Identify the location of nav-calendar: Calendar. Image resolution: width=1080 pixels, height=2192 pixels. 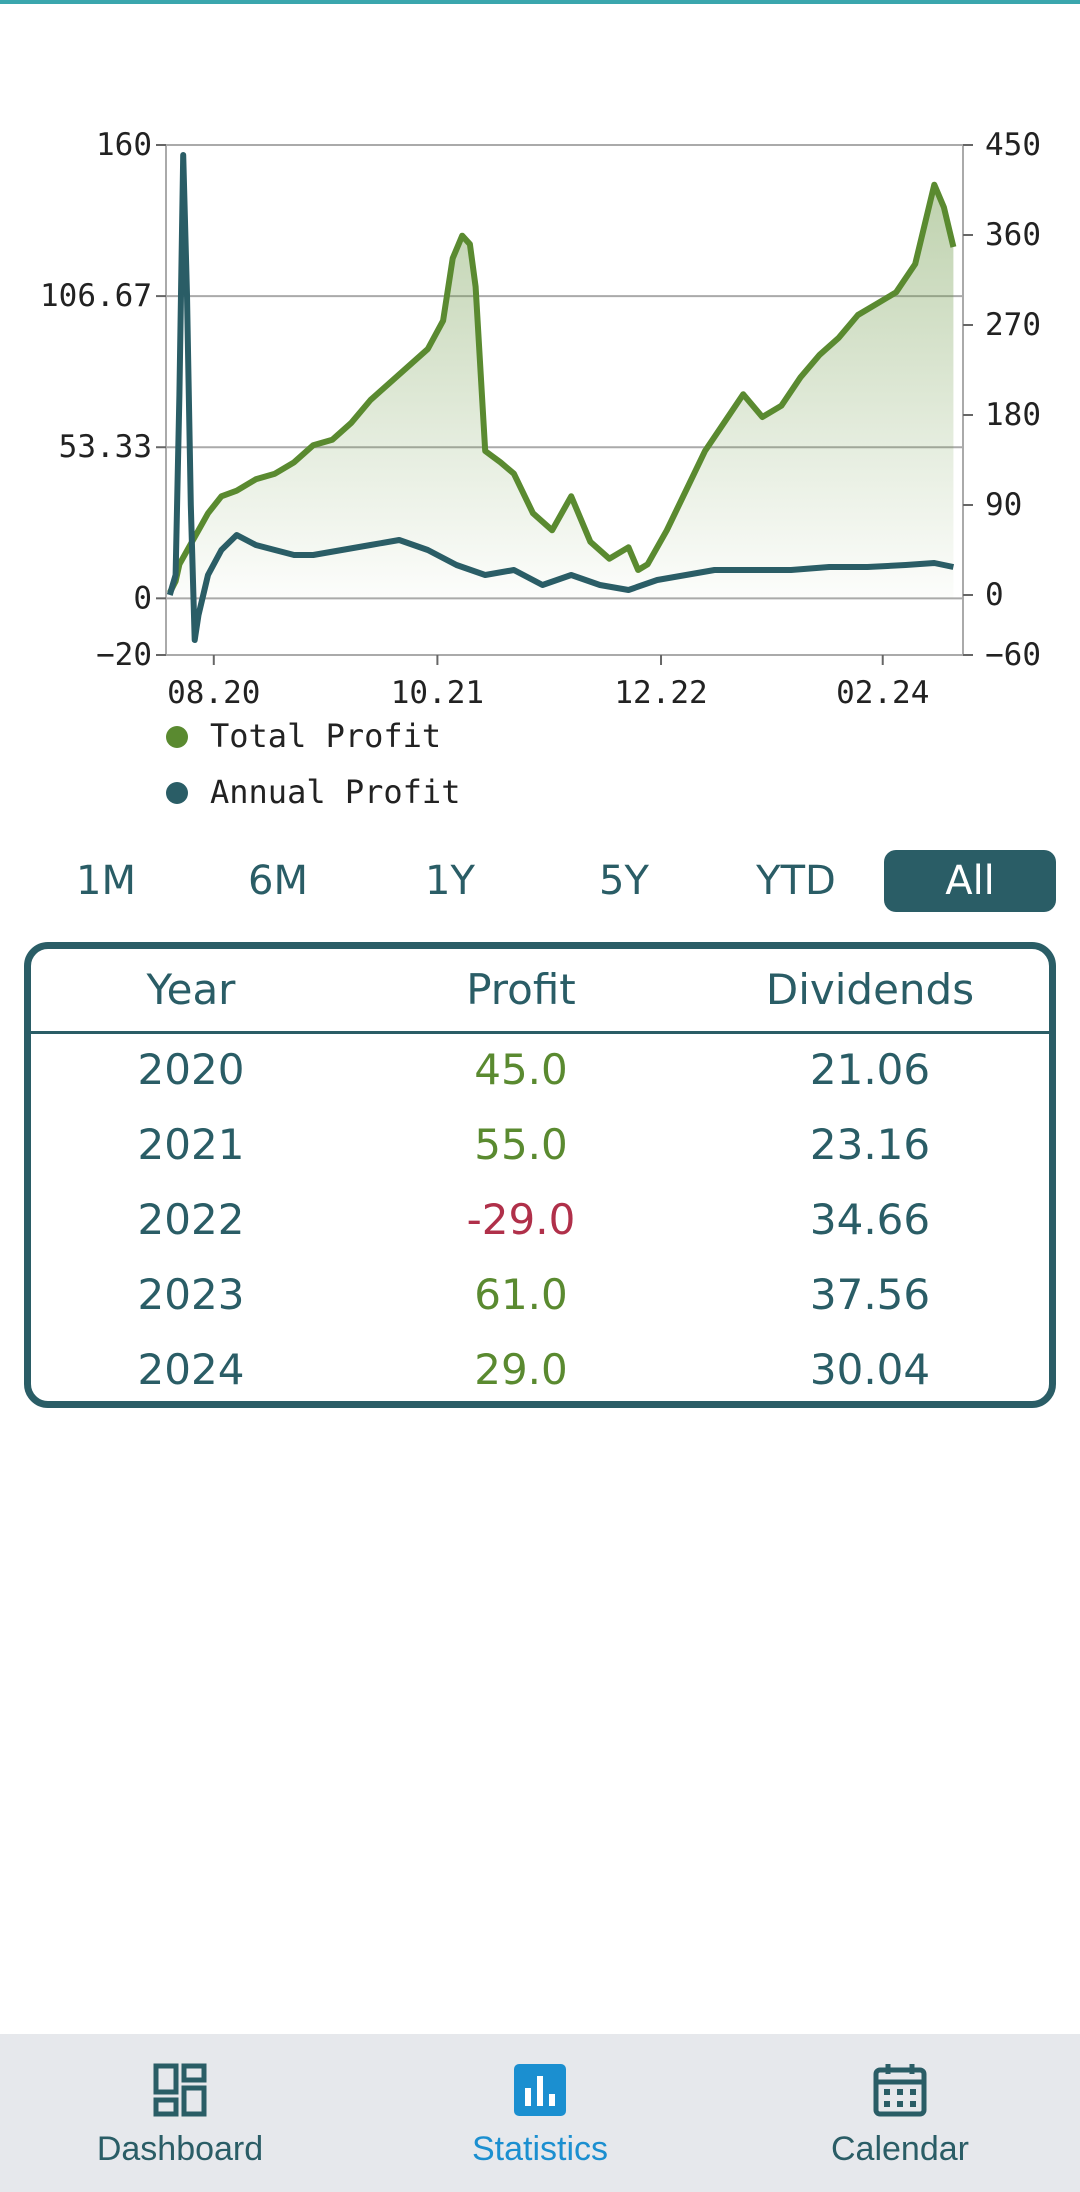
(900, 2113).